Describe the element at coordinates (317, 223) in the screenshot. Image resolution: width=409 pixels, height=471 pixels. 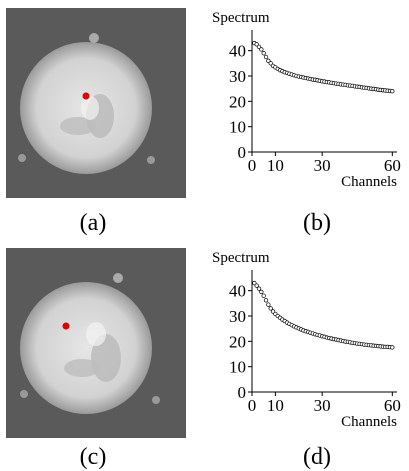
I see `caption-b: (b)` at that location.